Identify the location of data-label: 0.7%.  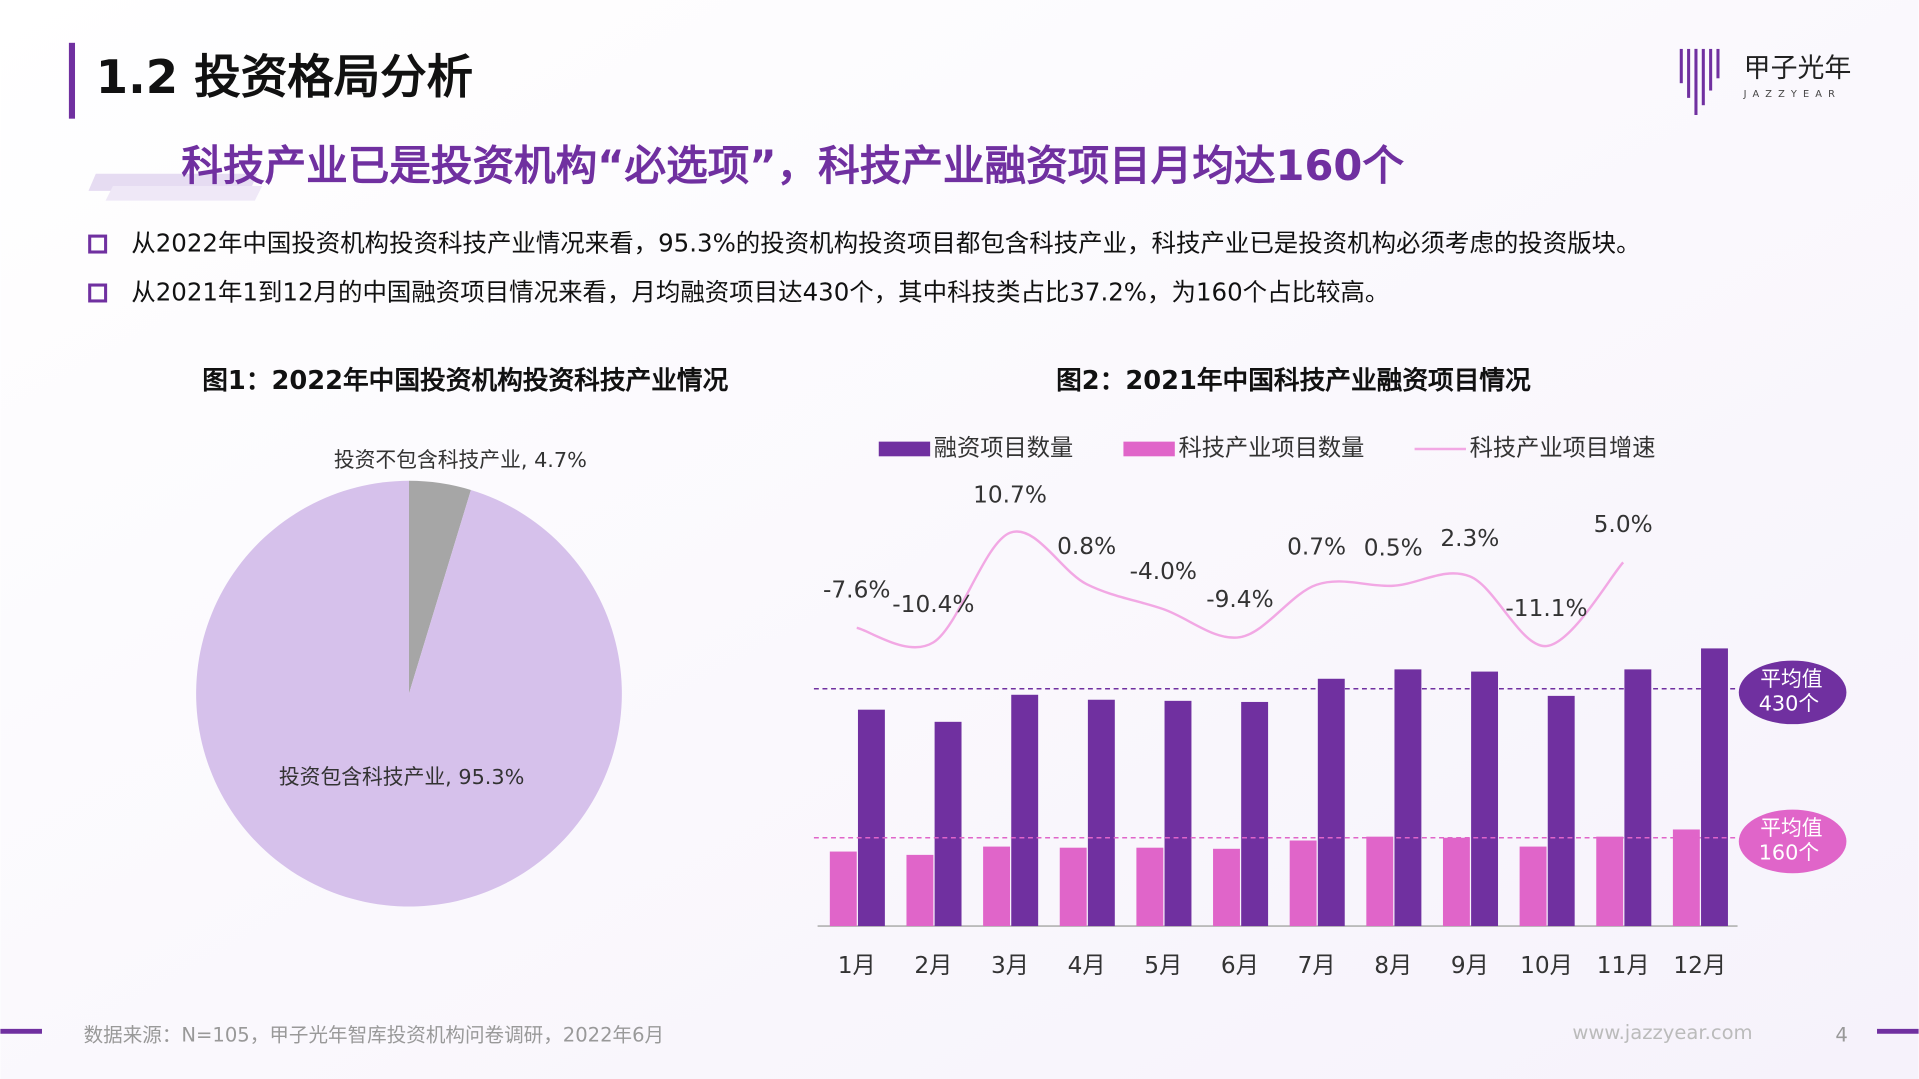
(1316, 547).